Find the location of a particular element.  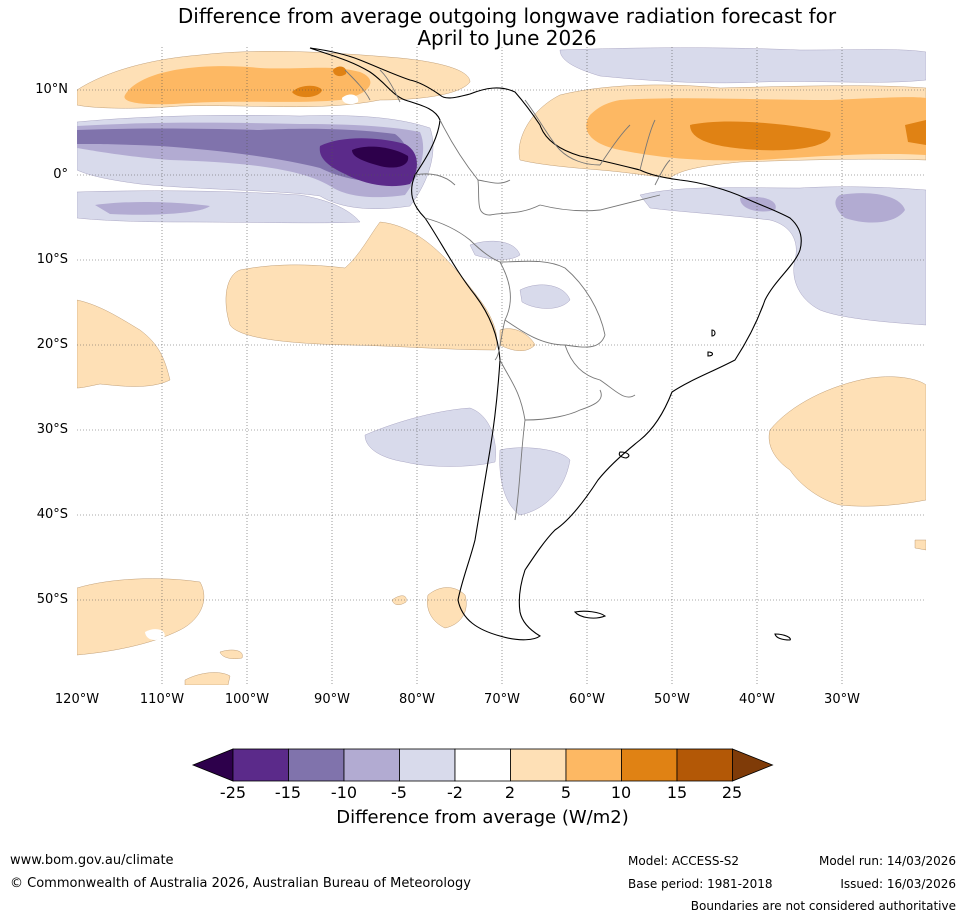

colorbar-tick-label: 5 is located at coordinates (566, 792).